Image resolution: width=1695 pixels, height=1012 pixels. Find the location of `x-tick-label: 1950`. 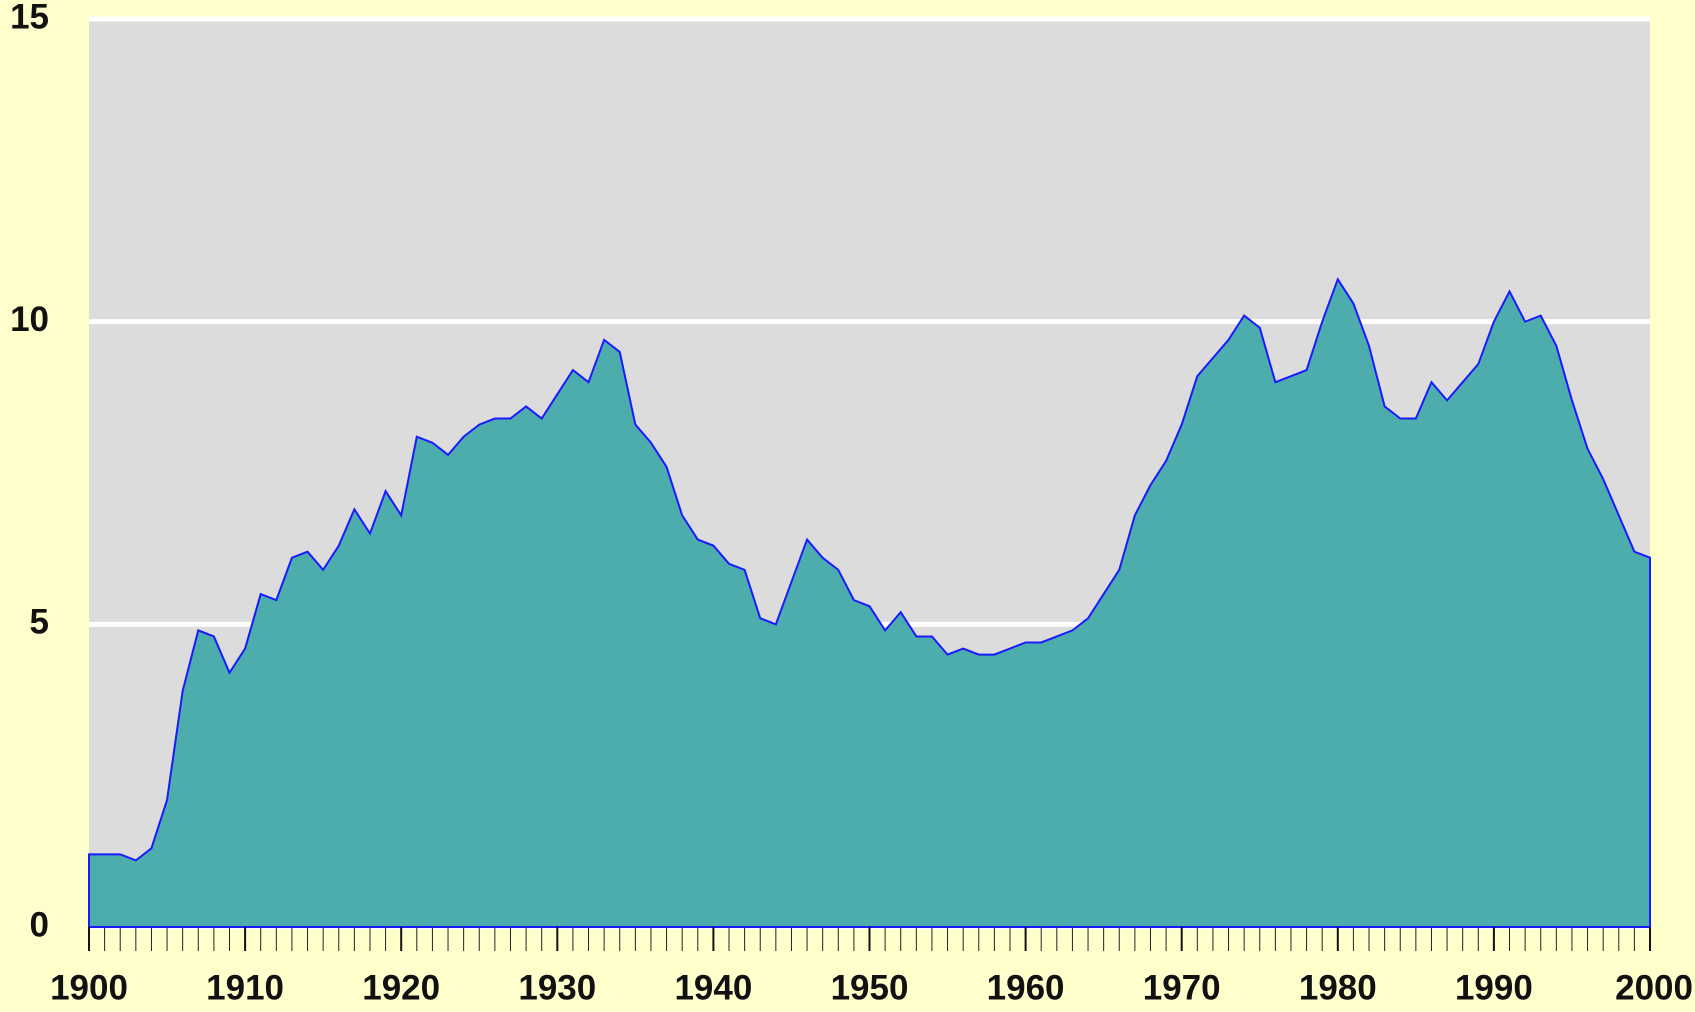

x-tick-label: 1950 is located at coordinates (870, 987).